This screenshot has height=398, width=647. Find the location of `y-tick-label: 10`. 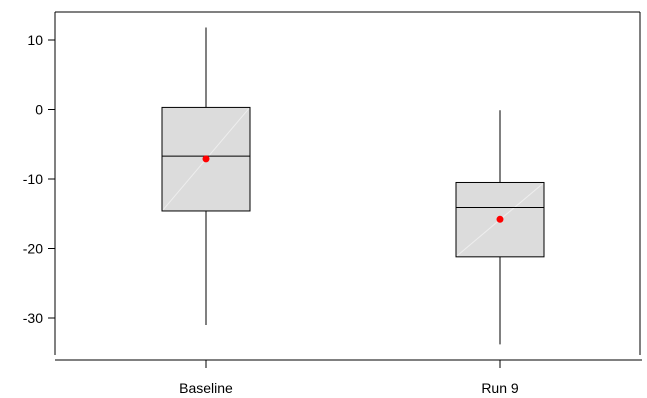

y-tick-label: 10 is located at coordinates (35, 40).